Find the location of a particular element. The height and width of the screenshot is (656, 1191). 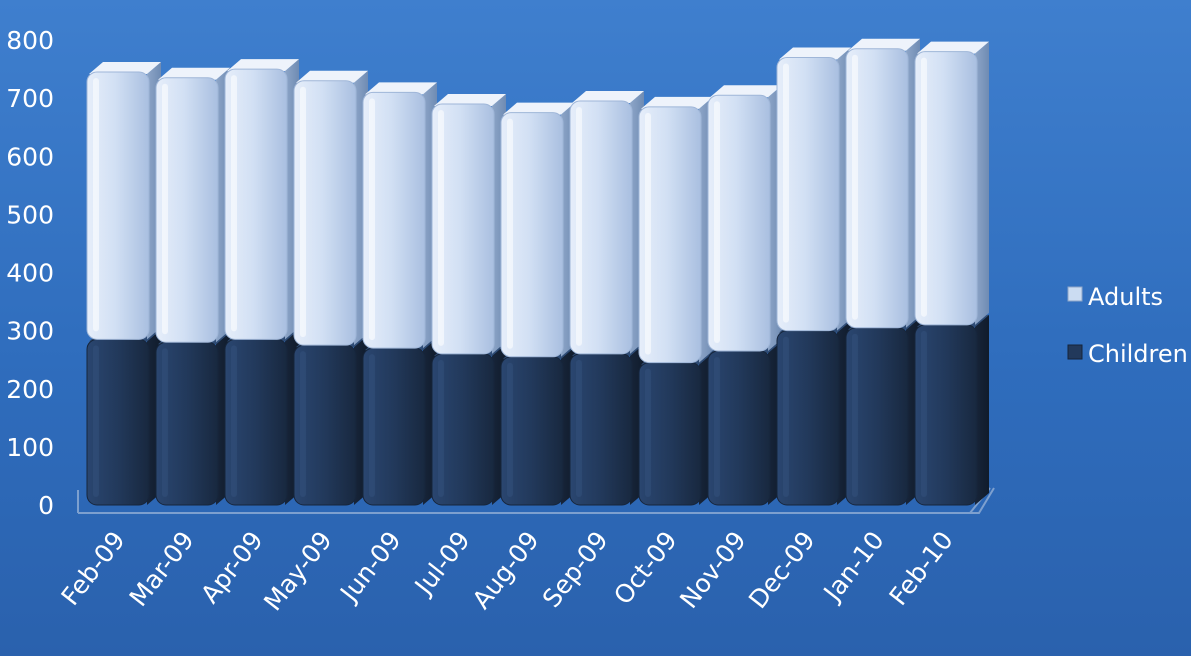

x-tick-label: Feb-09 is located at coordinates (92, 568).